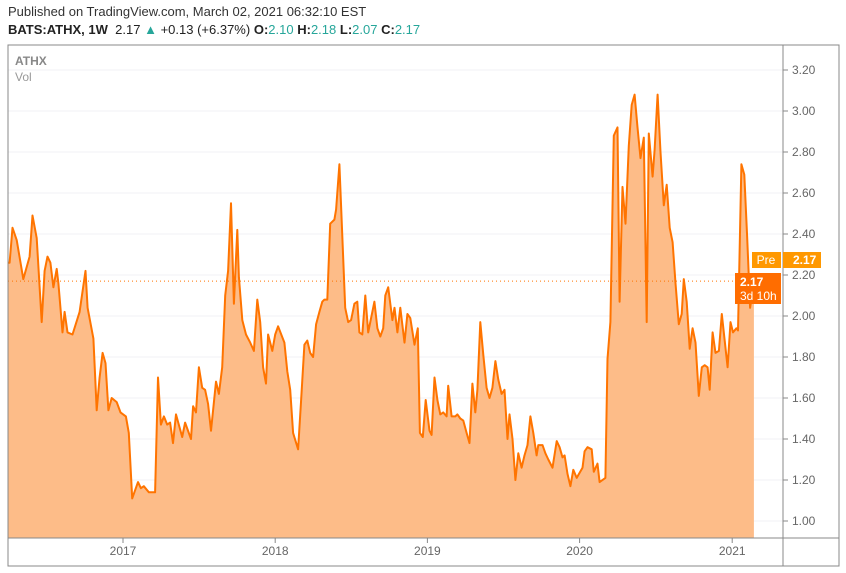 This screenshot has width=846, height=573. What do you see at coordinates (732, 551) in the screenshot?
I see `x-tick-label: 2021` at bounding box center [732, 551].